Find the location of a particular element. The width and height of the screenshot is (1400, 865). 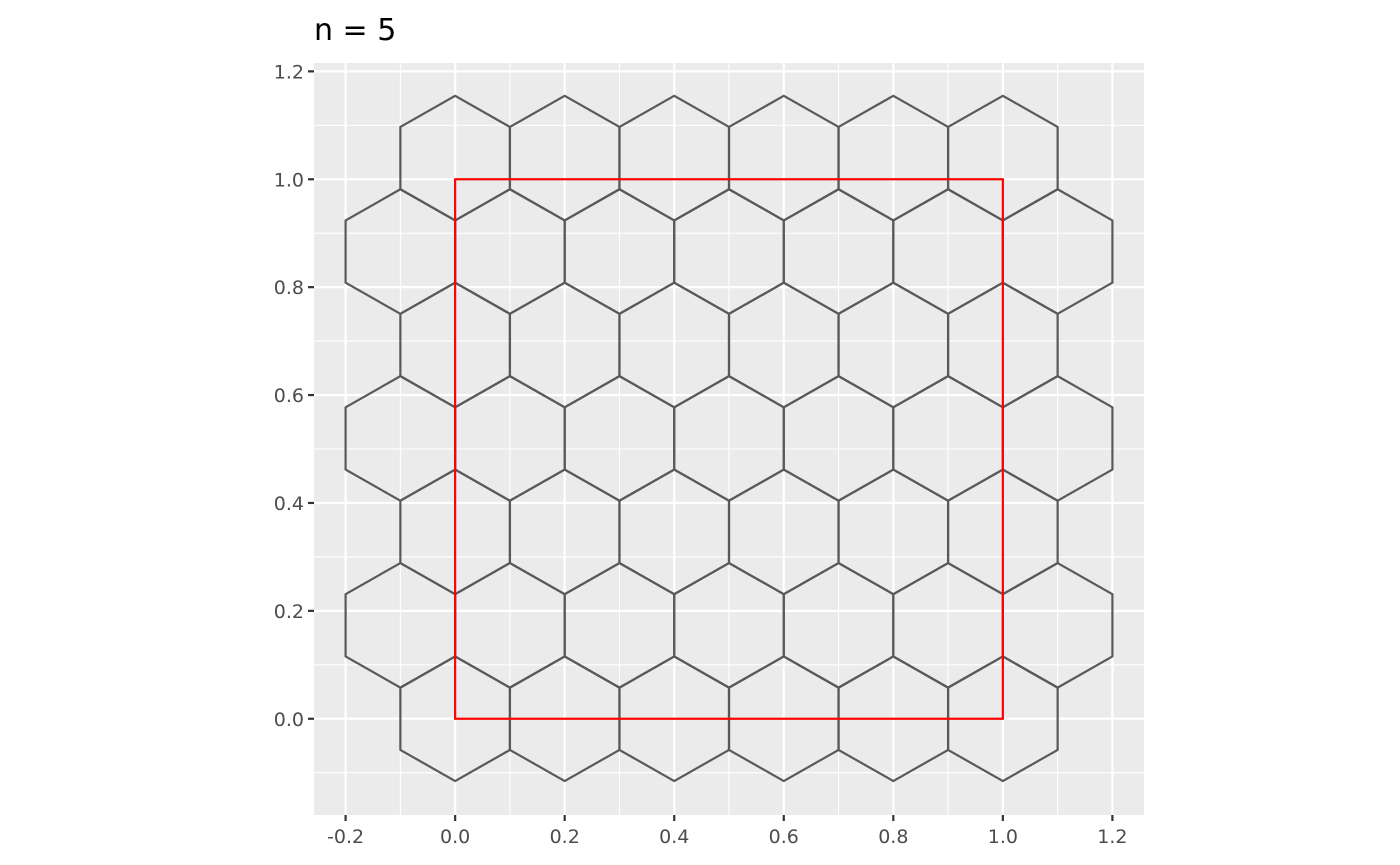

y-tick-label: 1.2 is located at coordinates (289, 72).